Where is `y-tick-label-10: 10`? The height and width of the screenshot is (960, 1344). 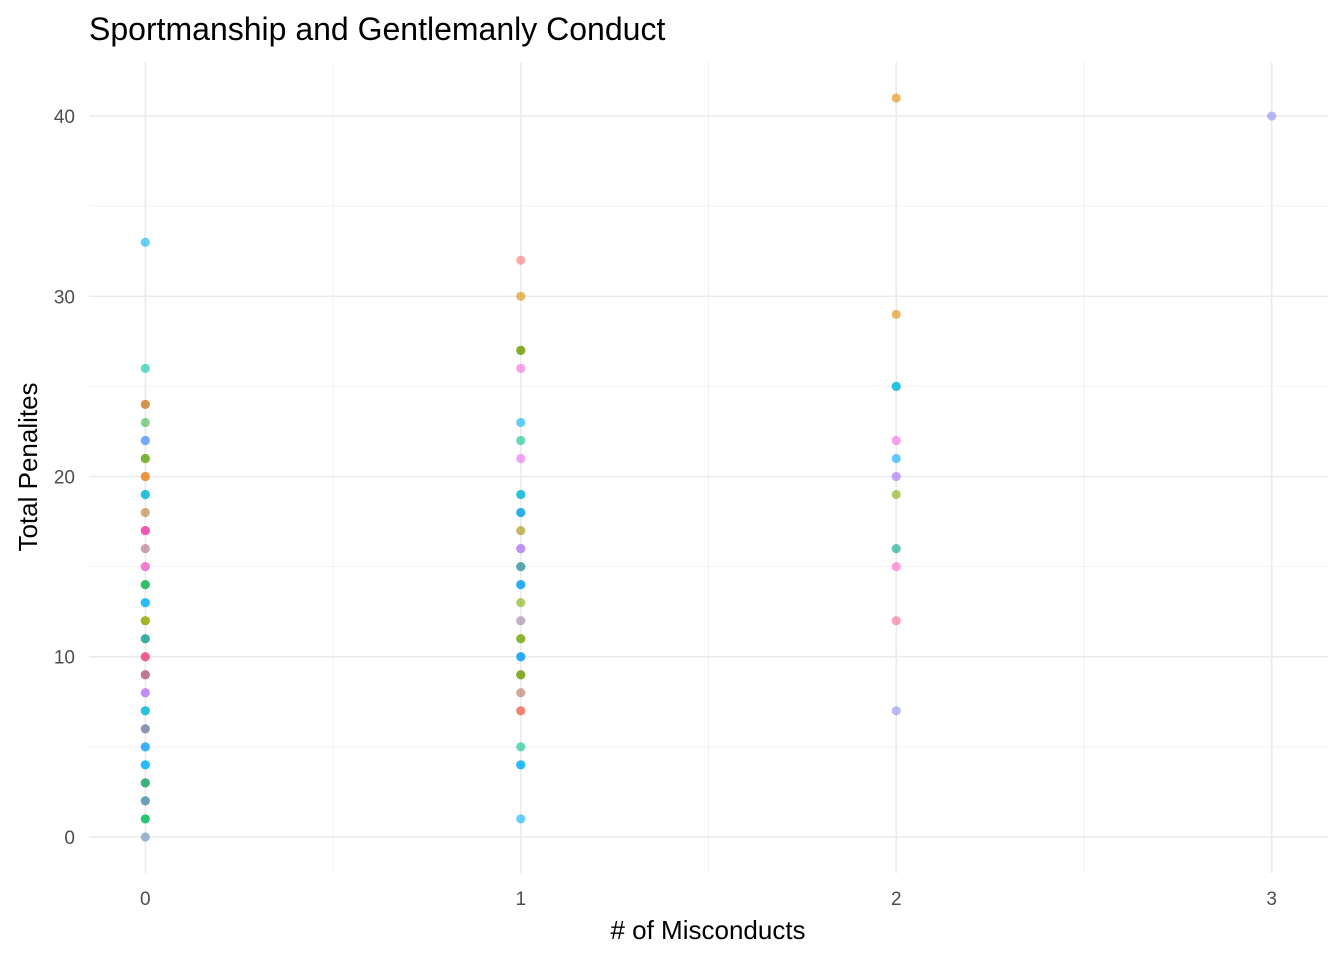 y-tick-label-10: 10 is located at coordinates (64, 658).